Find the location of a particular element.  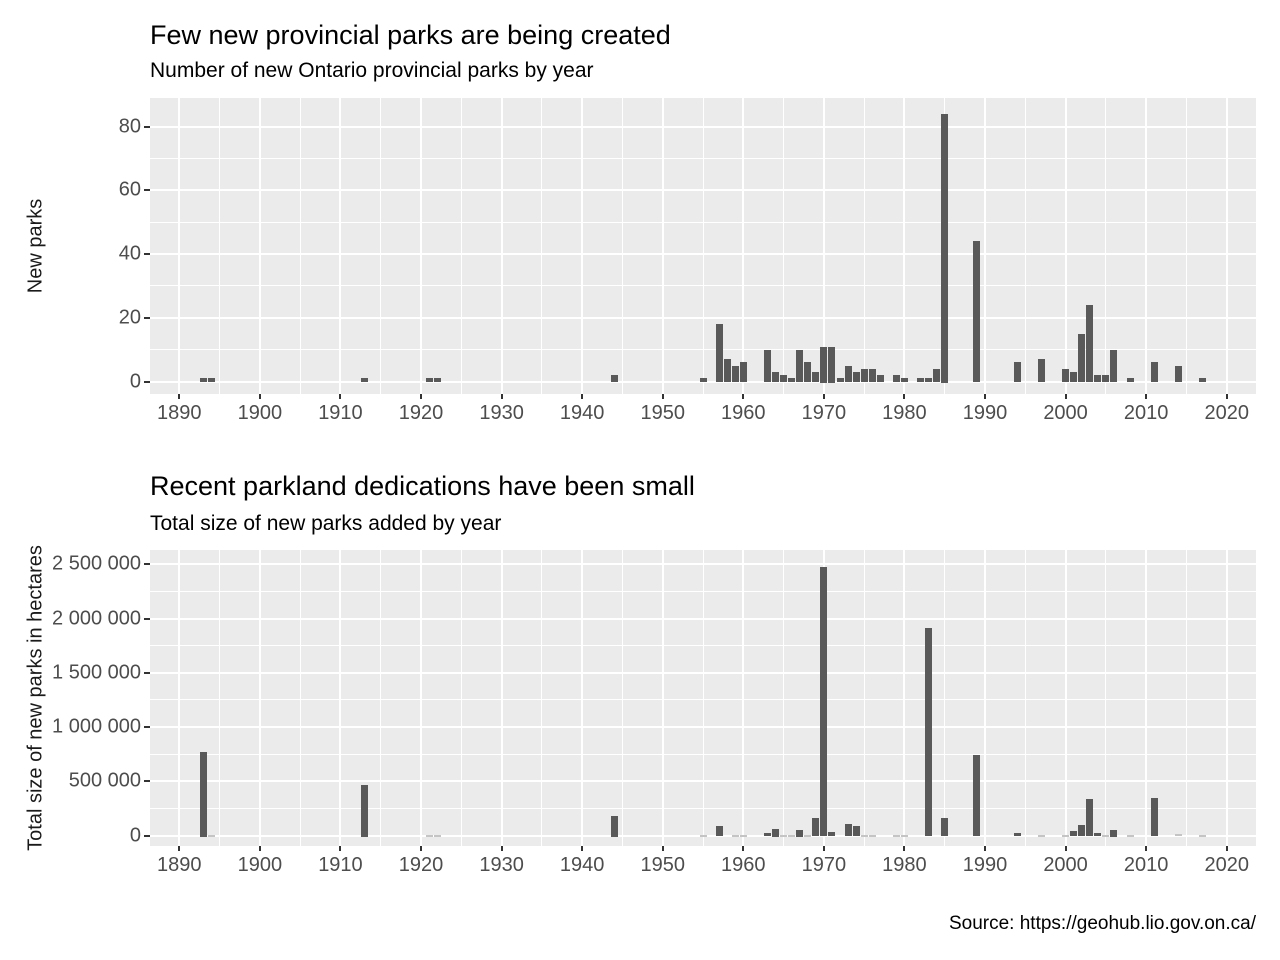

bar-1968 is located at coordinates (808, 372).